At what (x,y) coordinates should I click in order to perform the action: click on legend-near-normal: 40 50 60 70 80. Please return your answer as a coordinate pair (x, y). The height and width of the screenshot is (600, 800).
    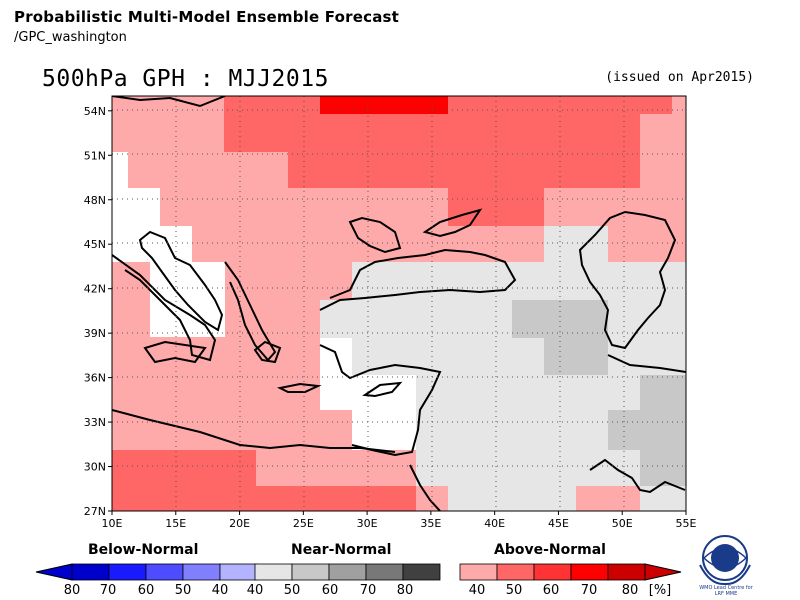
    Looking at the image, I should click on (344, 580).